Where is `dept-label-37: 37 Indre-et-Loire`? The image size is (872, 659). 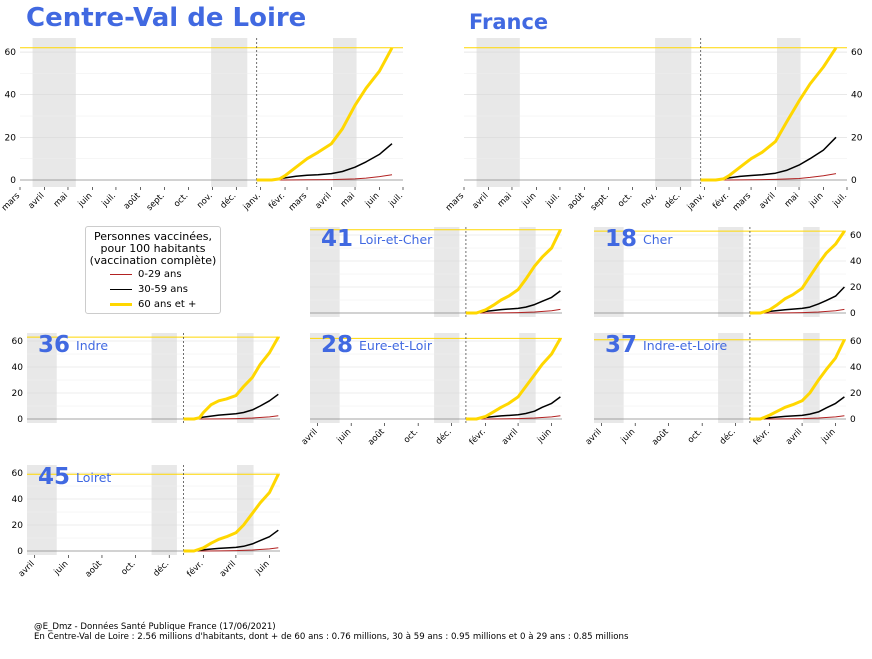 dept-label-37: 37 Indre-et-Loire is located at coordinates (666, 345).